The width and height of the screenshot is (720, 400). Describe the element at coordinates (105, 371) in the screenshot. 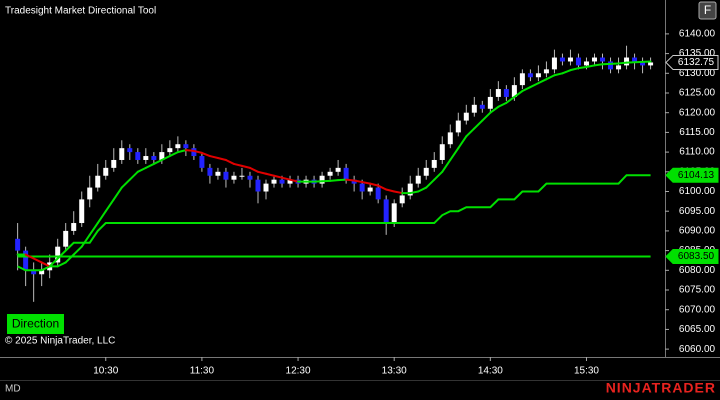

I see `x-tick-label: 10:30` at that location.